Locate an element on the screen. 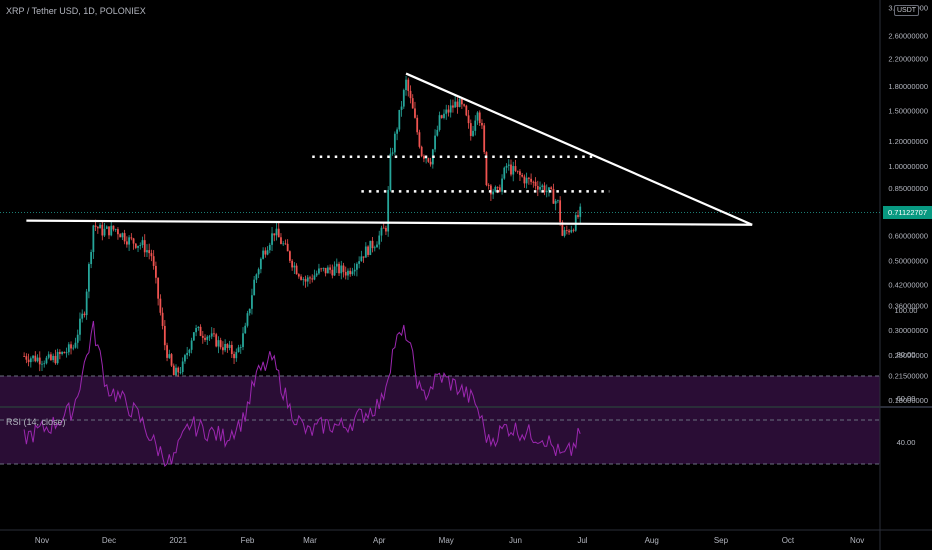  currency-badge: USDT is located at coordinates (907, 10).